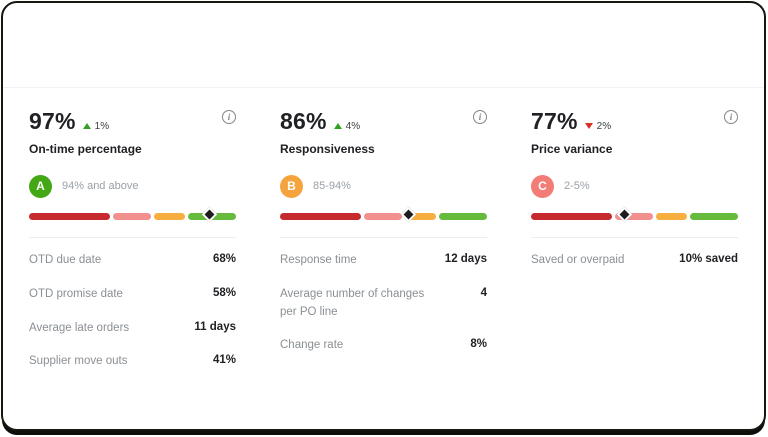  Describe the element at coordinates (554, 121) in the screenshot. I see `kpi-value: 77%` at that location.